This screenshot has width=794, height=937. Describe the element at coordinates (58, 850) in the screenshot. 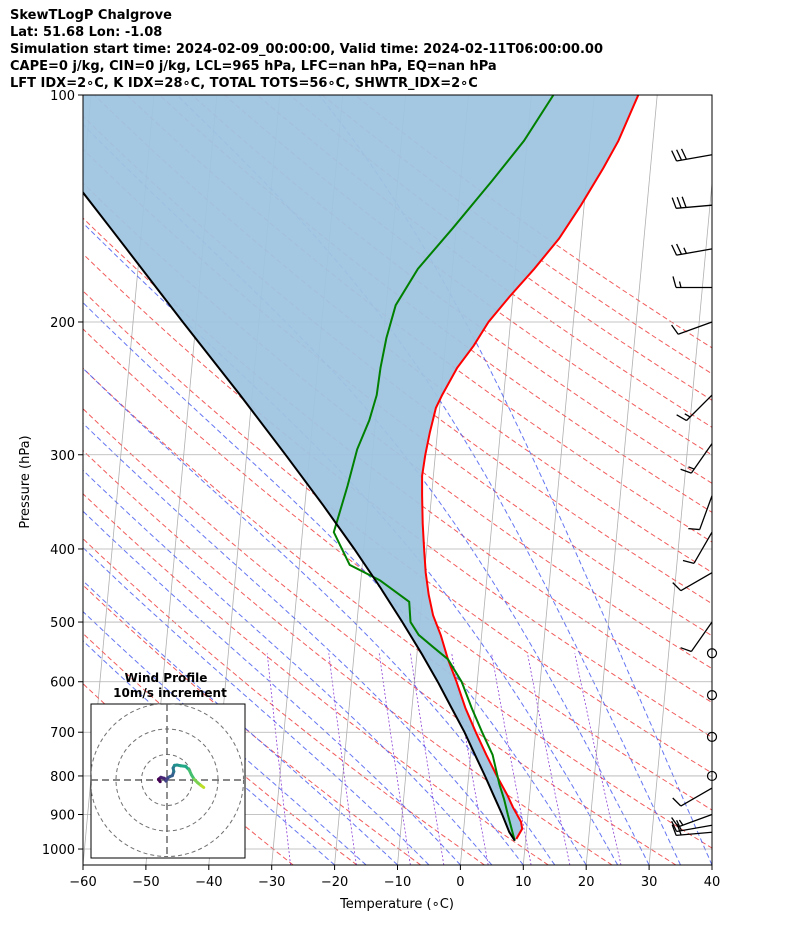

I see `y-tick-label: 1000` at that location.